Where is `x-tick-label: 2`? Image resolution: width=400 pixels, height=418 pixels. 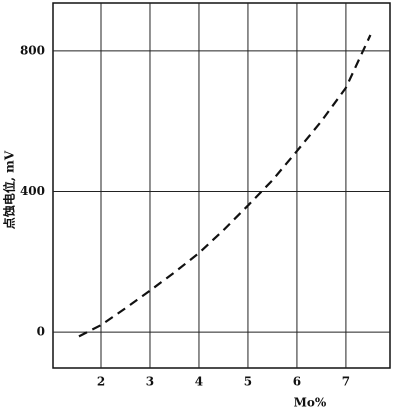 x-tick-label: 2 is located at coordinates (101, 382).